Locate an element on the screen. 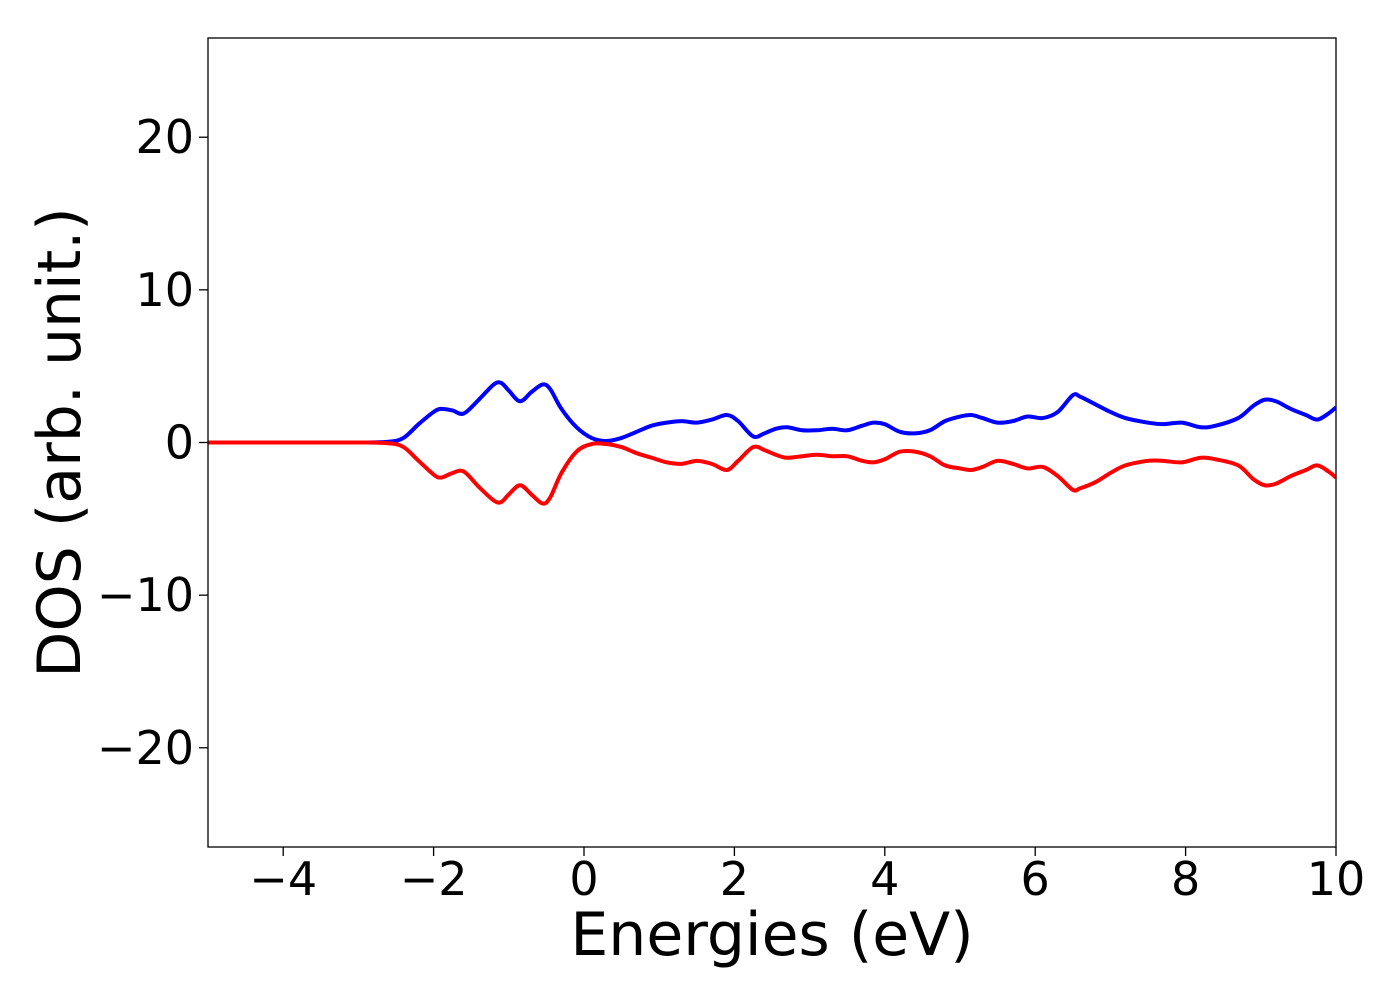 The width and height of the screenshot is (1400, 1000). x-tick-label: 0 is located at coordinates (583, 879).